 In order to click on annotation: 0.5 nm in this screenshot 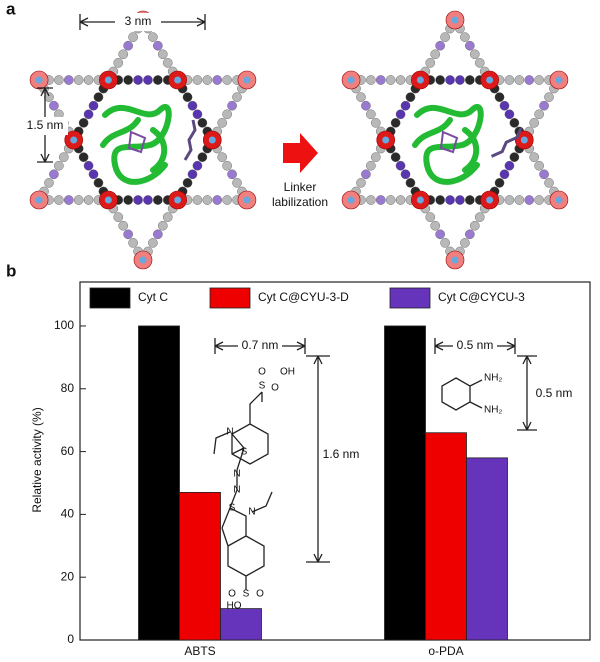, I will do `click(475, 345)`.